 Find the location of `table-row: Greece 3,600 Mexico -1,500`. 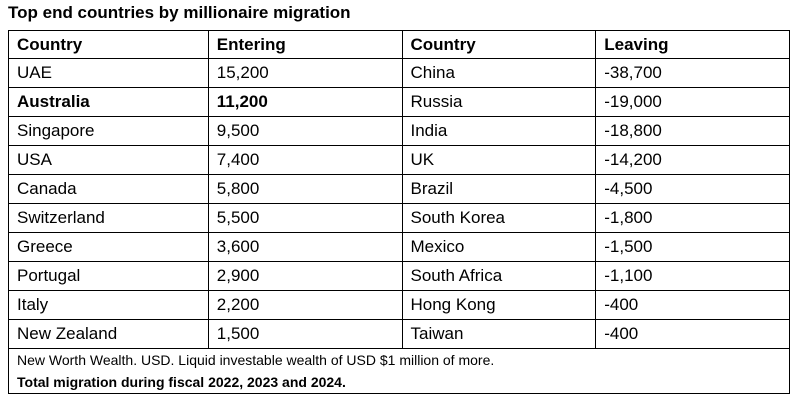

table-row: Greece 3,600 Mexico -1,500 is located at coordinates (399, 247).